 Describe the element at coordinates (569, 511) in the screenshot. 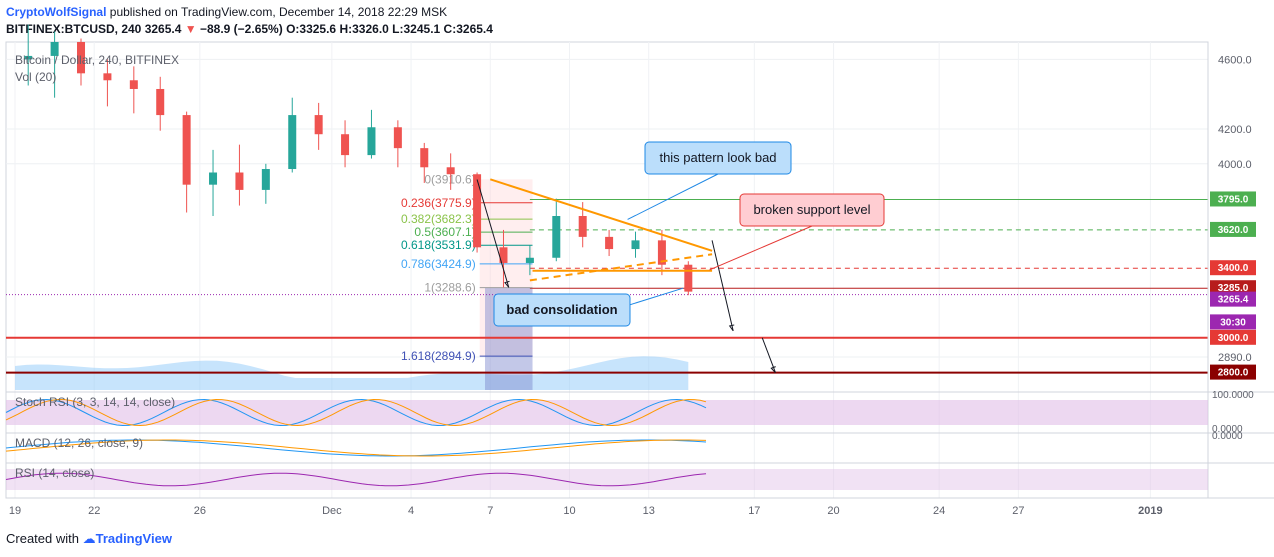

I see `time-axis-tick: 10` at that location.